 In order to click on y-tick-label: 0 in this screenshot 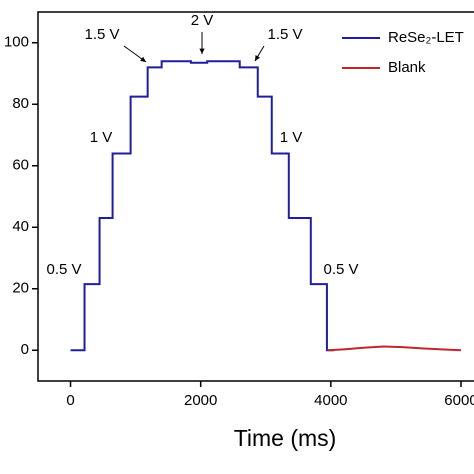, I will do `click(25, 349)`.